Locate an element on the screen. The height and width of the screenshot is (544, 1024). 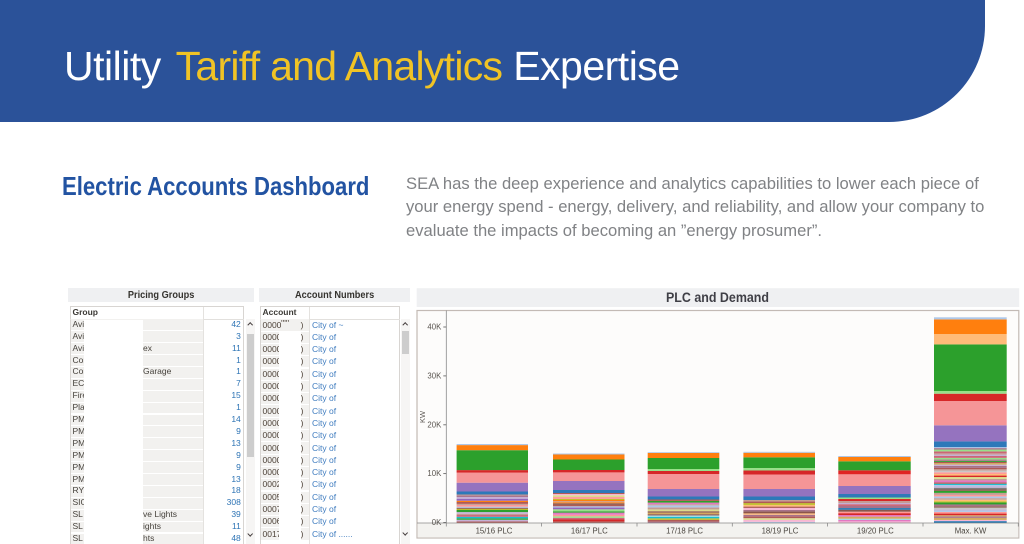
svg-text: 19/20 PLC is located at coordinates (875, 531).